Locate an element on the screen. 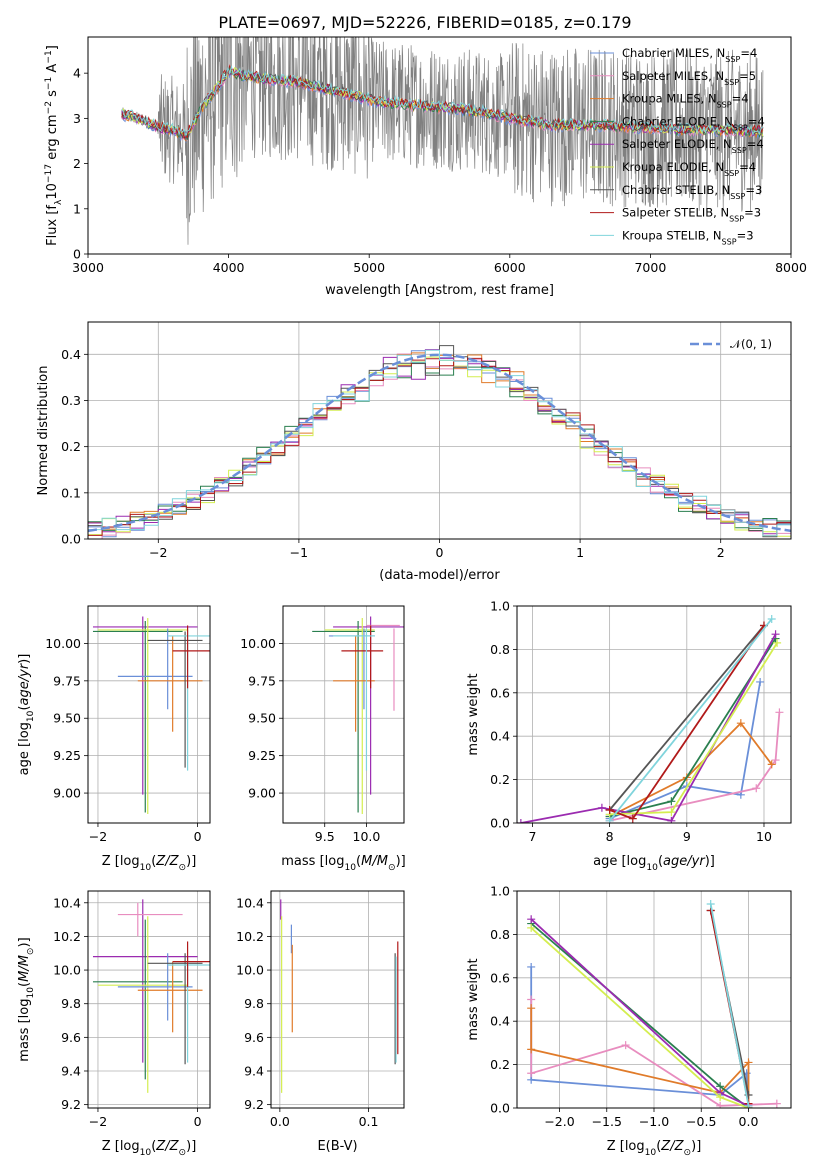 The height and width of the screenshot is (1170, 819). y-tick-label: 0 is located at coordinates (77, 254).